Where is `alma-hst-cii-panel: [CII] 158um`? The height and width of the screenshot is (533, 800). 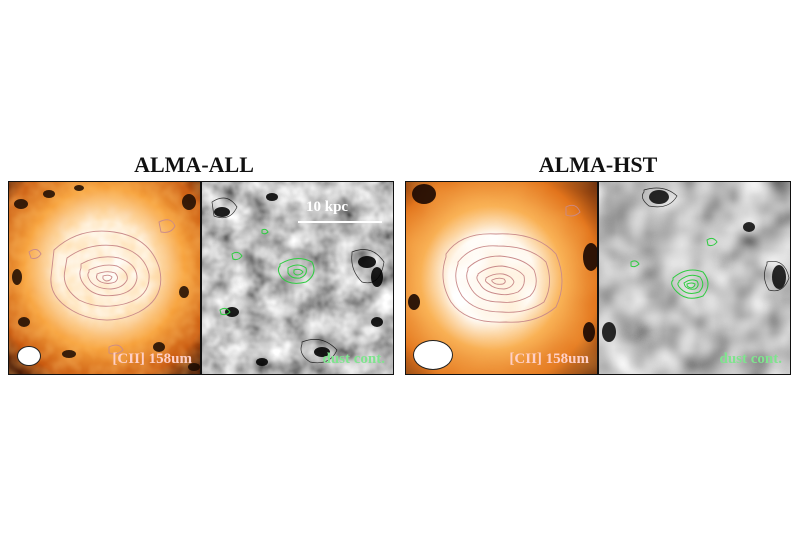
alma-hst-cii-panel: [CII] 158um is located at coordinates (501, 278).